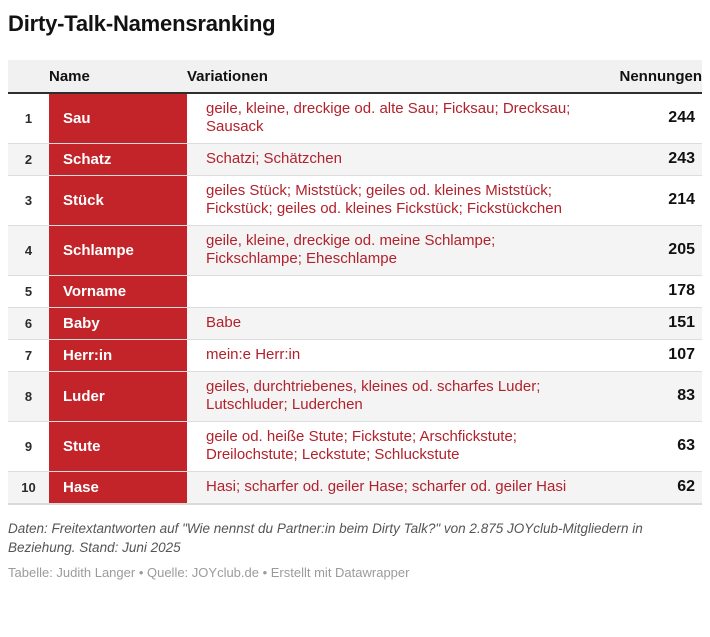  What do you see at coordinates (686, 486) in the screenshot?
I see `mentions-cell: 62` at bounding box center [686, 486].